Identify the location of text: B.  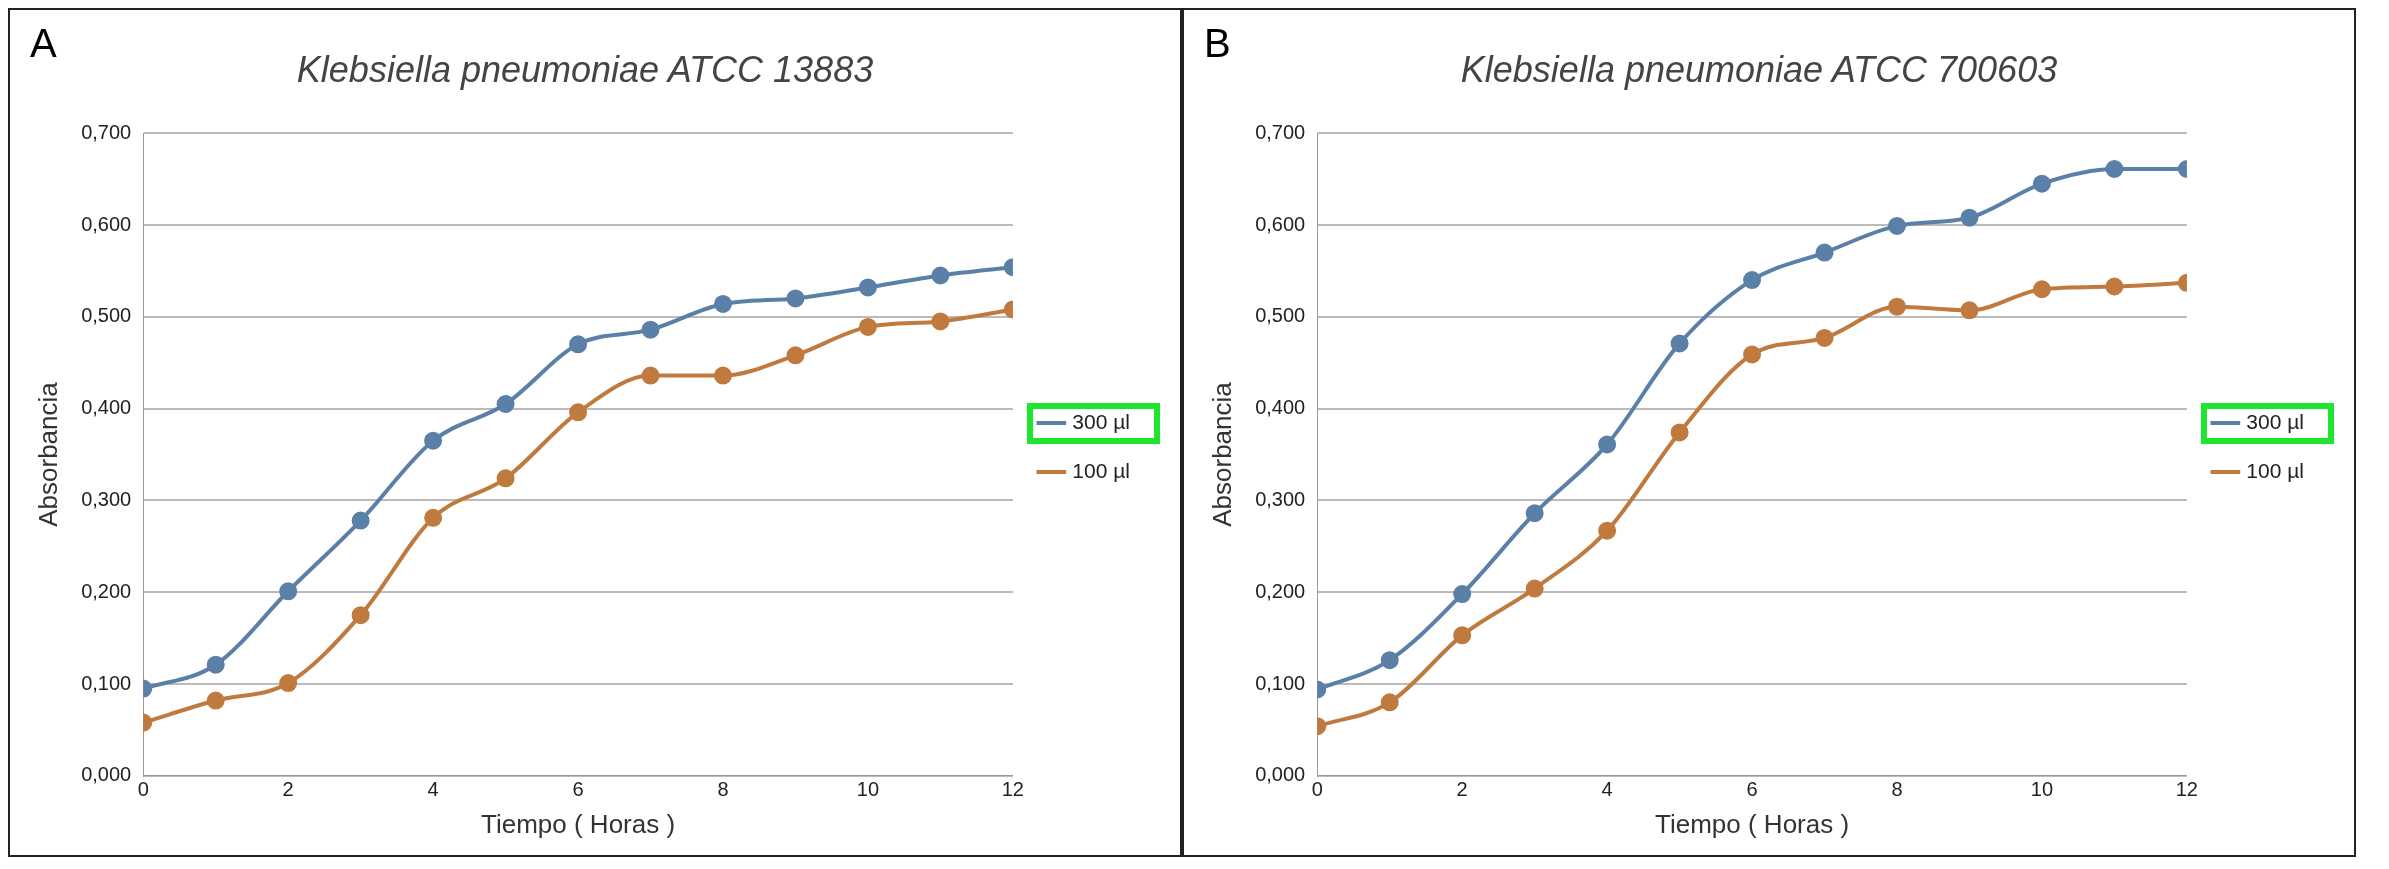
(1217, 43).